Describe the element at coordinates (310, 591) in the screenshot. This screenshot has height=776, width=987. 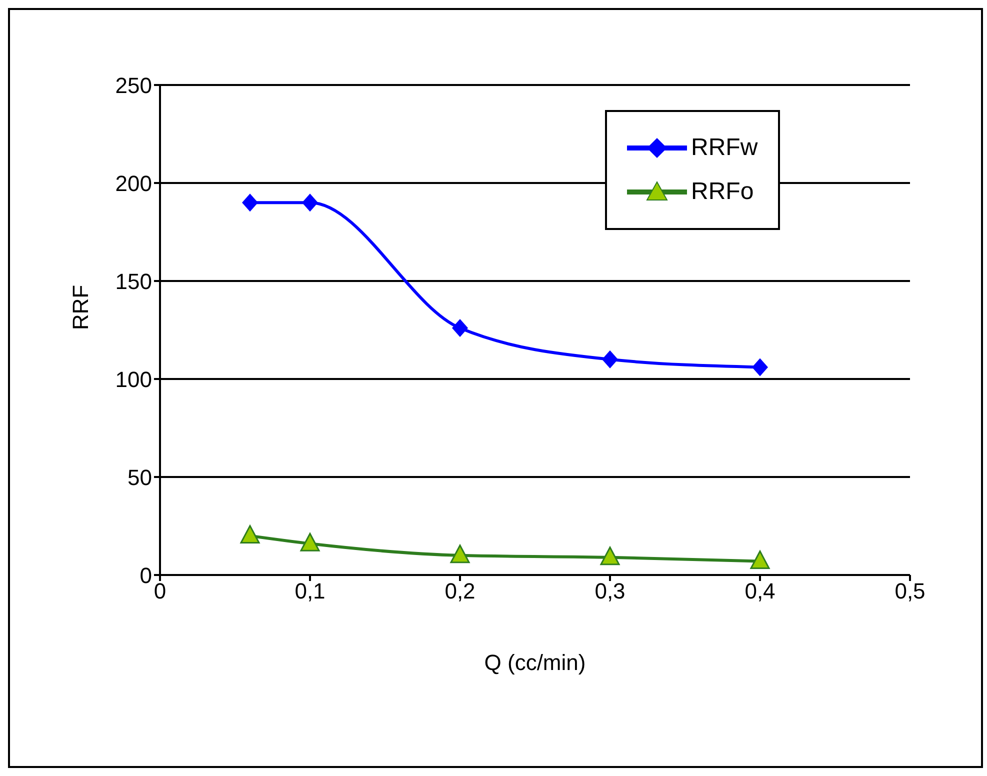
I see `x-tick-label: 0,1` at that location.